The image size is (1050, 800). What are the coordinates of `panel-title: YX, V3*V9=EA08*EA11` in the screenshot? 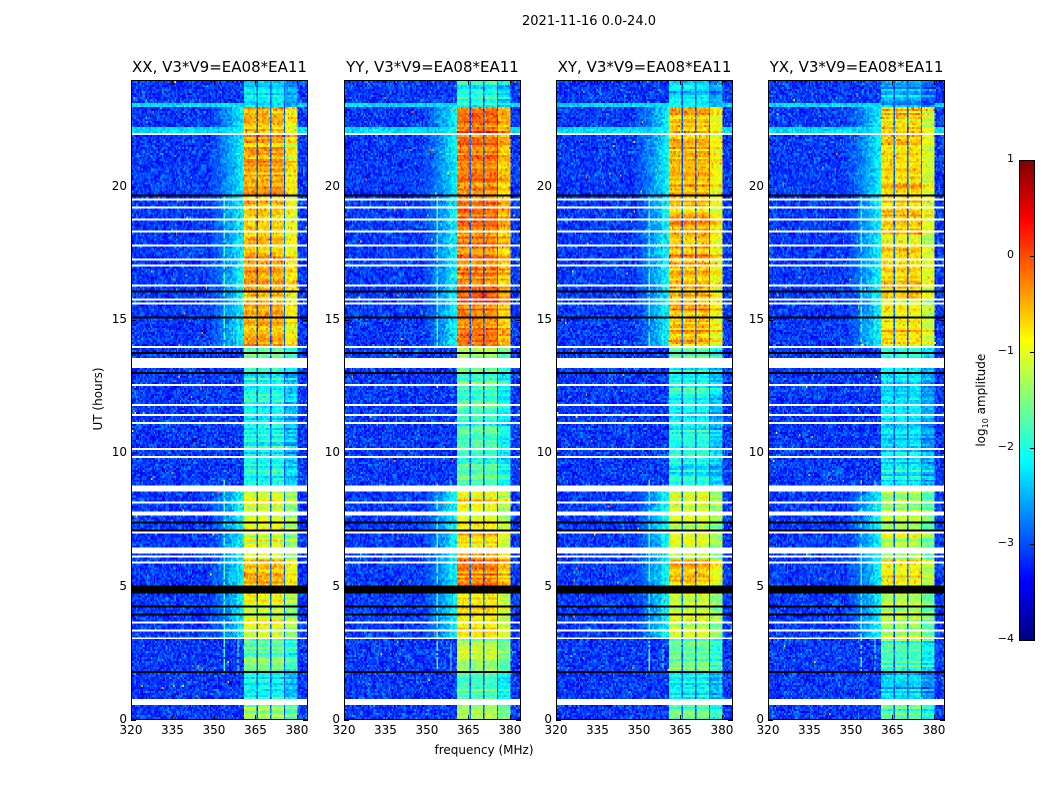 It's located at (856, 67).